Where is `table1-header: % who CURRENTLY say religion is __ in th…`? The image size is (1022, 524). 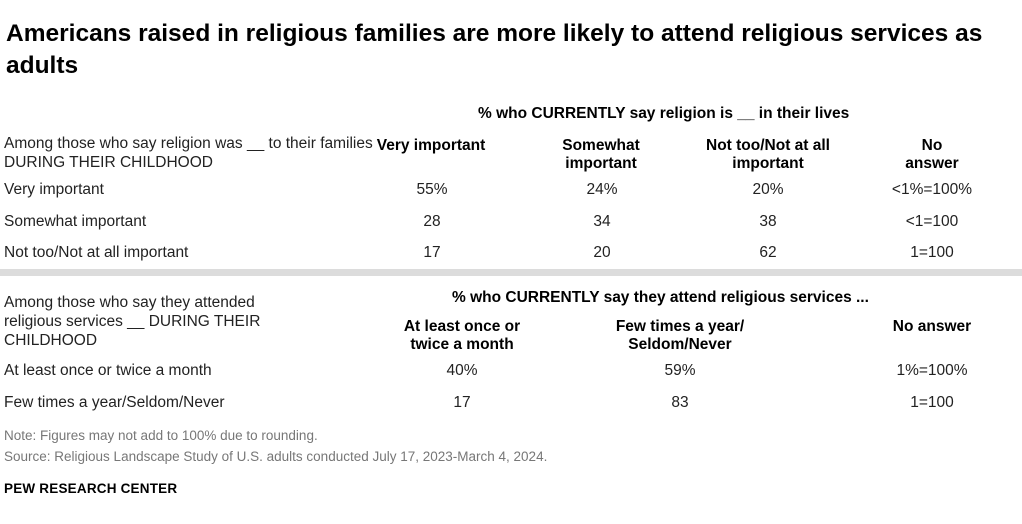
table1-header: % who CURRENTLY say religion is __ in th… is located at coordinates (664, 113).